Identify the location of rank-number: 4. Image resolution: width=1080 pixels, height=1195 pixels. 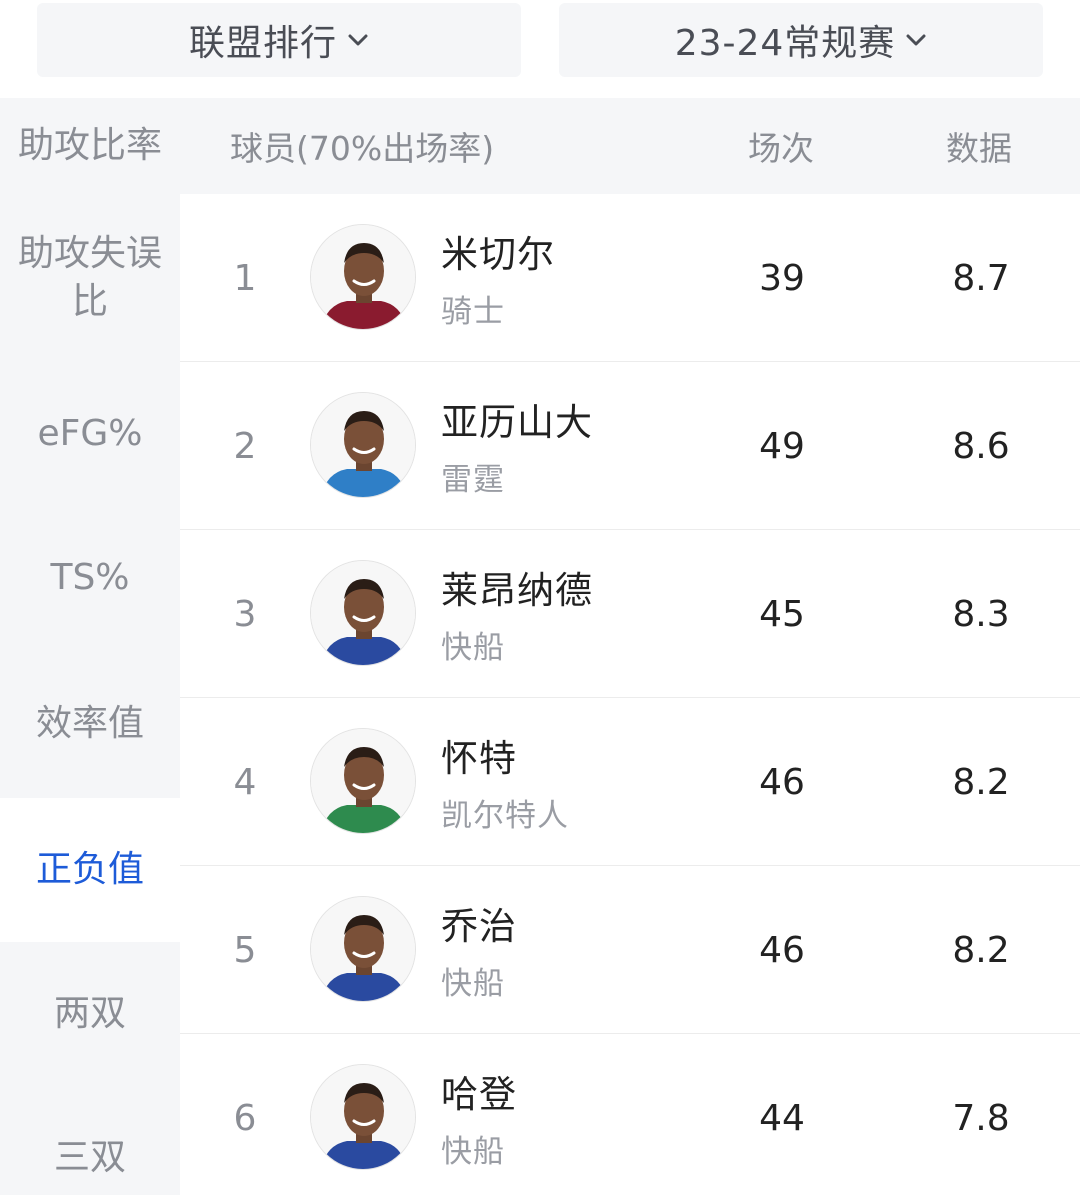
(245, 782).